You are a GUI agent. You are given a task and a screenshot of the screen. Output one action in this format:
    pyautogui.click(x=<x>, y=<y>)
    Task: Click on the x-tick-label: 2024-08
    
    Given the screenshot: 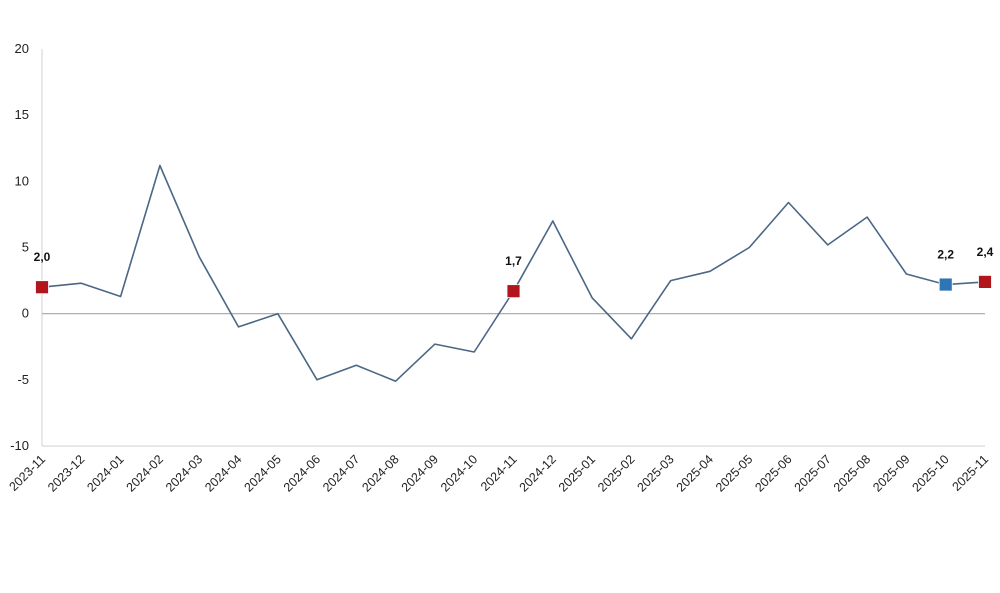 What is the action you would take?
    pyautogui.click(x=380, y=473)
    